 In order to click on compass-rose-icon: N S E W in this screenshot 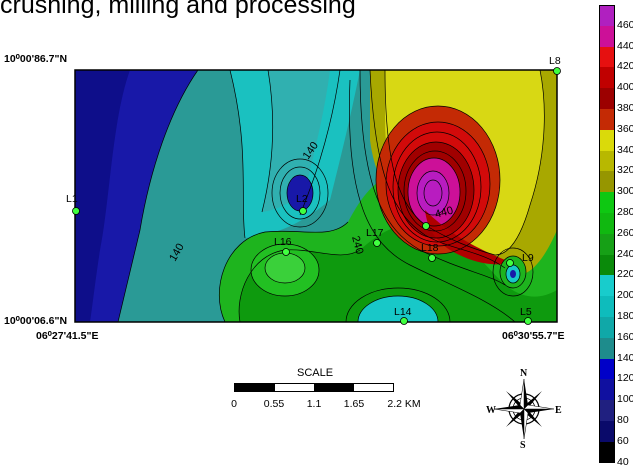, I will do `click(524, 409)`.